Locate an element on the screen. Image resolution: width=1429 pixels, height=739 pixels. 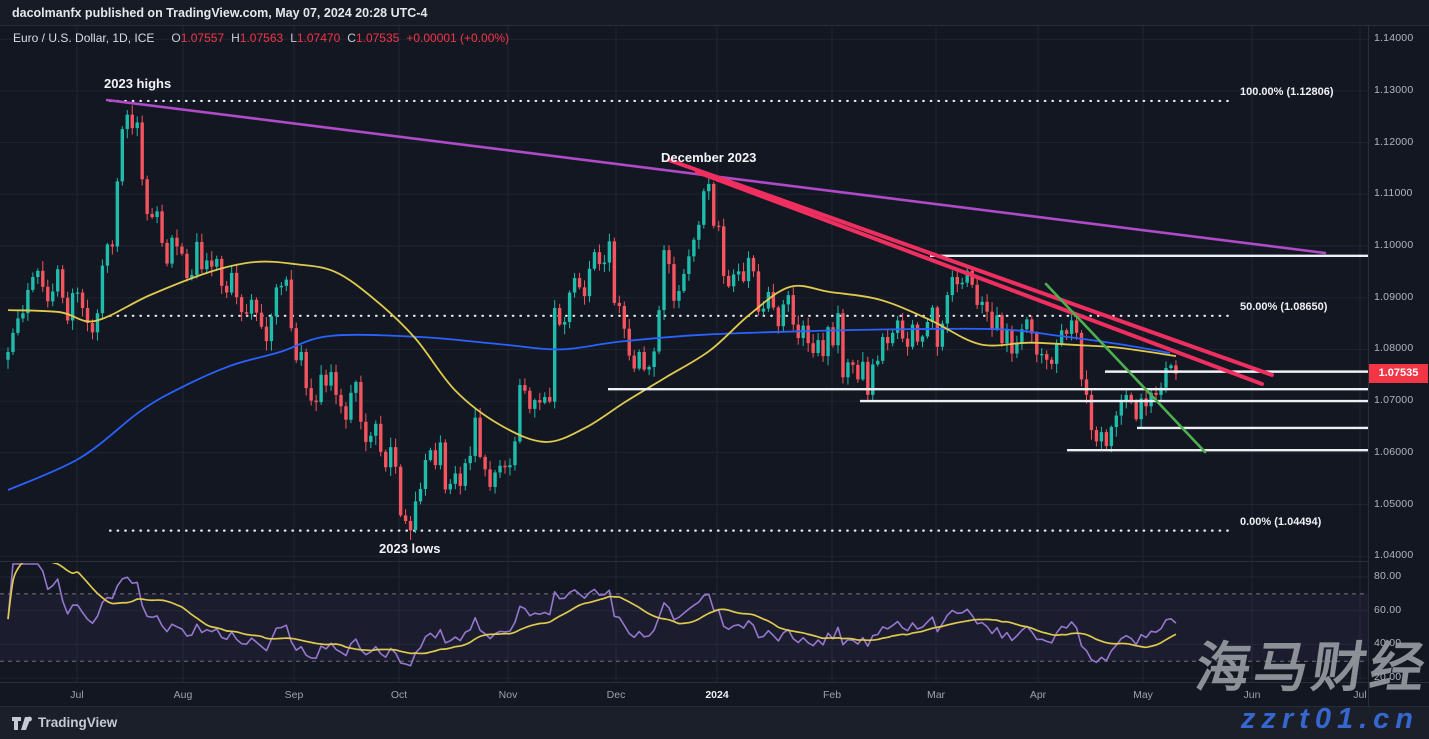
price-axis-label: 1.05000 is located at coordinates (1394, 503).